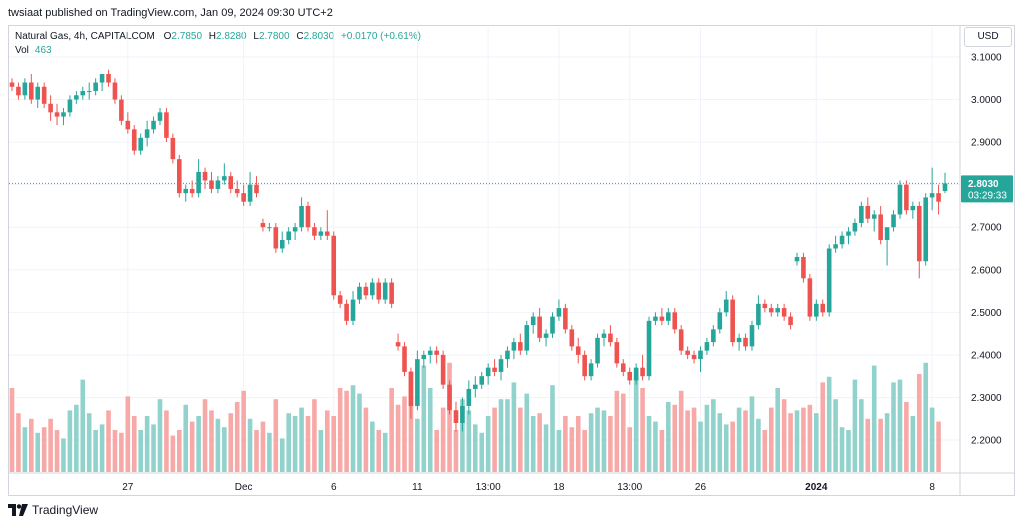 The image size is (1024, 526). Describe the element at coordinates (986, 143) in the screenshot. I see `y-tick-label: 2.9000` at that location.